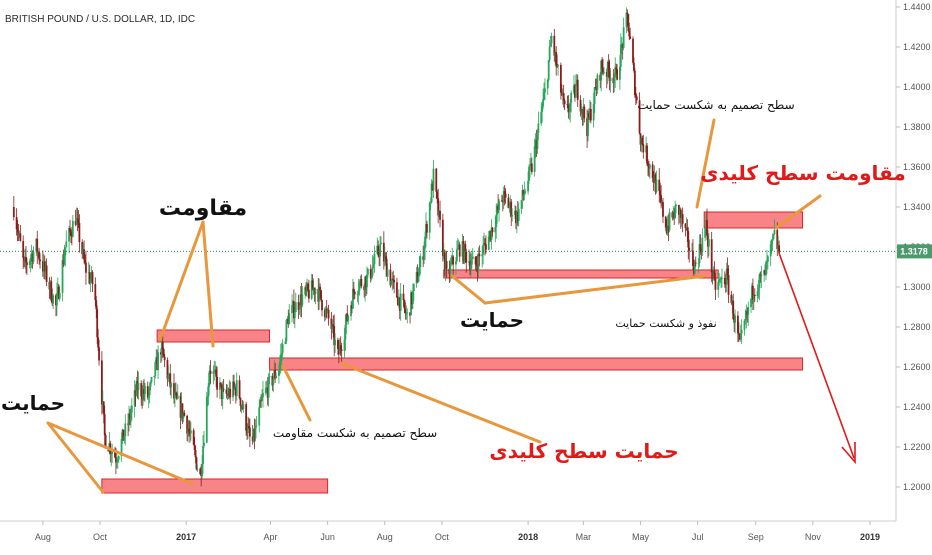 Image resolution: width=932 pixels, height=555 pixels. Describe the element at coordinates (181, 281) in the screenshot. I see `arrow-resistance-a` at that location.